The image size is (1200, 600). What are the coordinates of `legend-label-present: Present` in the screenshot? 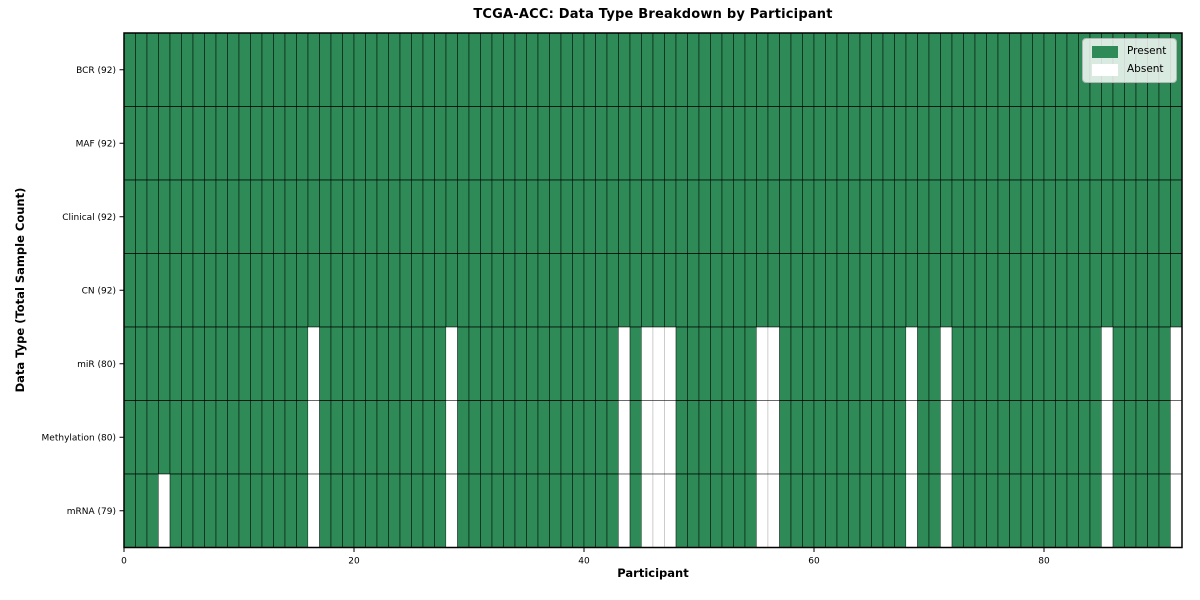 It's located at (1147, 51).